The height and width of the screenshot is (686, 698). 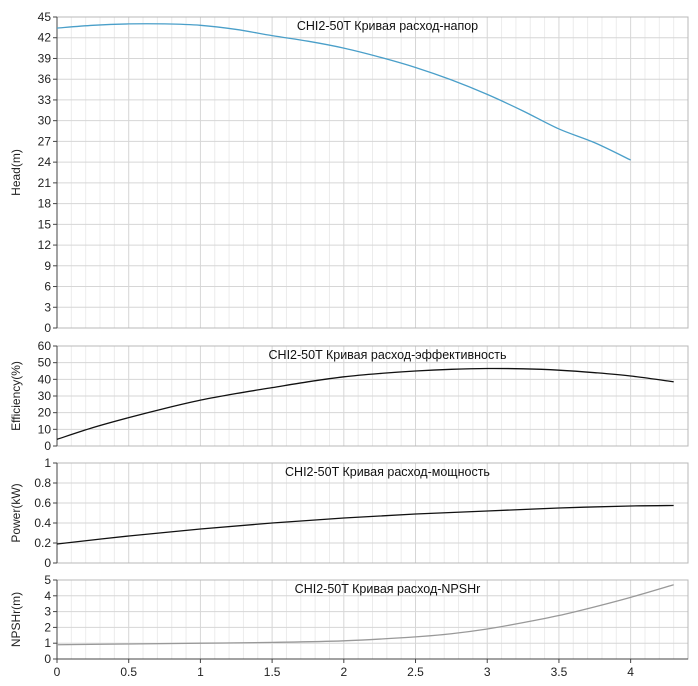 I want to click on y-tick-label: 40, so click(x=45, y=379).